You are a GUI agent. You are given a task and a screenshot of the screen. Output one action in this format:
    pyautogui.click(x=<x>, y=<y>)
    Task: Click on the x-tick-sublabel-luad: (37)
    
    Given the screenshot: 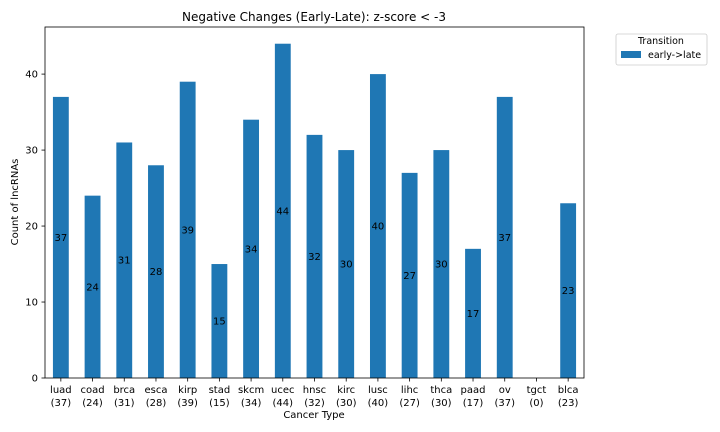 What is the action you would take?
    pyautogui.click(x=61, y=403)
    